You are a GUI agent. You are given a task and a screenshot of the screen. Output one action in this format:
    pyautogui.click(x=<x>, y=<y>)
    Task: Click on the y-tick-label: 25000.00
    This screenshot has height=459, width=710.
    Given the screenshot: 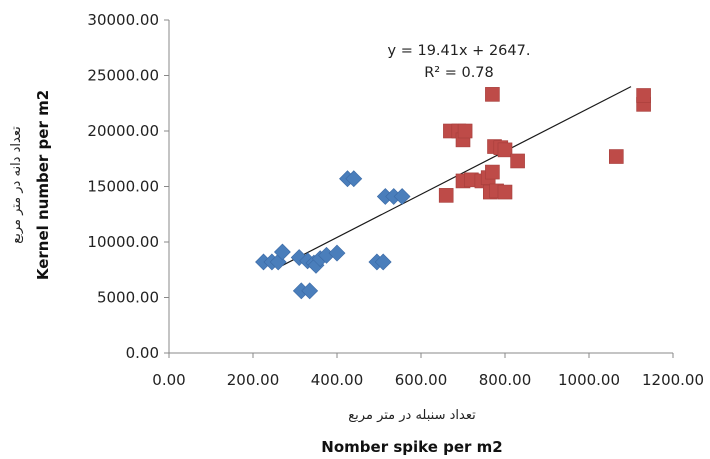 What is the action you would take?
    pyautogui.click(x=123, y=76)
    